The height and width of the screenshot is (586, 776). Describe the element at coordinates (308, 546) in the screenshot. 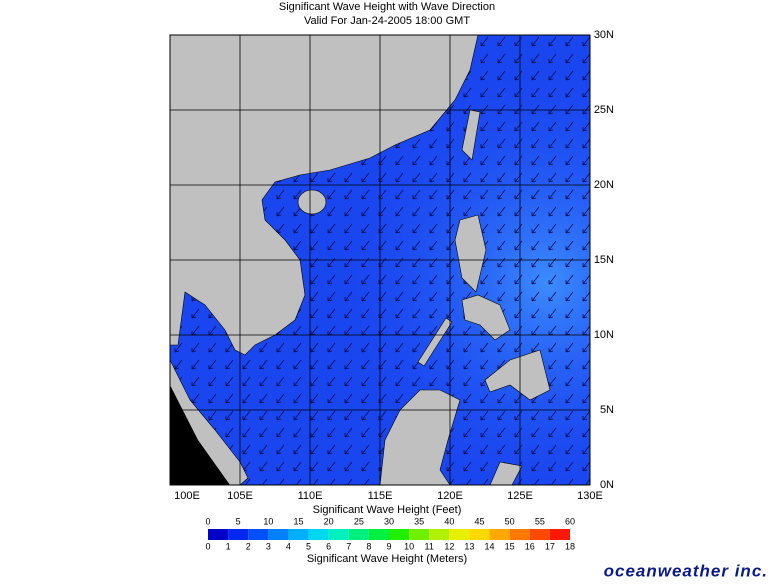

I see `meter-tick: 5` at that location.